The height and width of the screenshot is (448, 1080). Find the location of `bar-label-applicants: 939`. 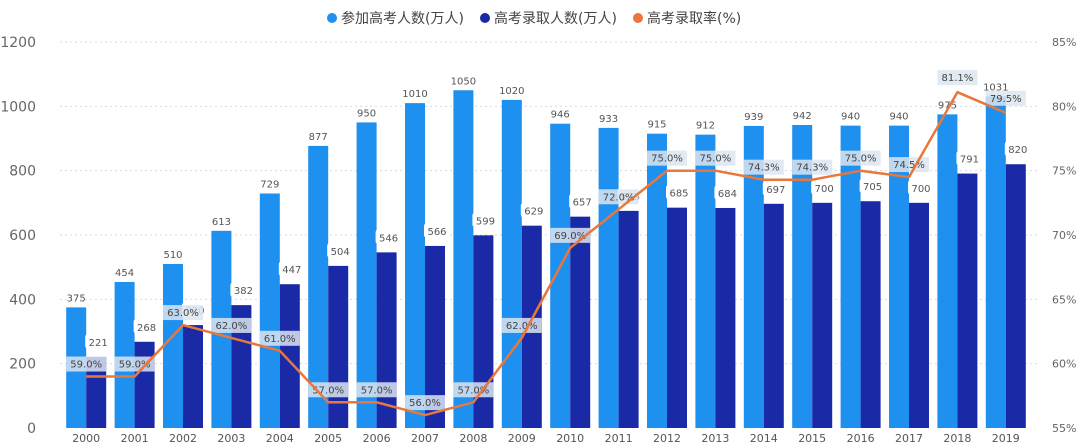

bar-label-applicants: 939 is located at coordinates (753, 117).